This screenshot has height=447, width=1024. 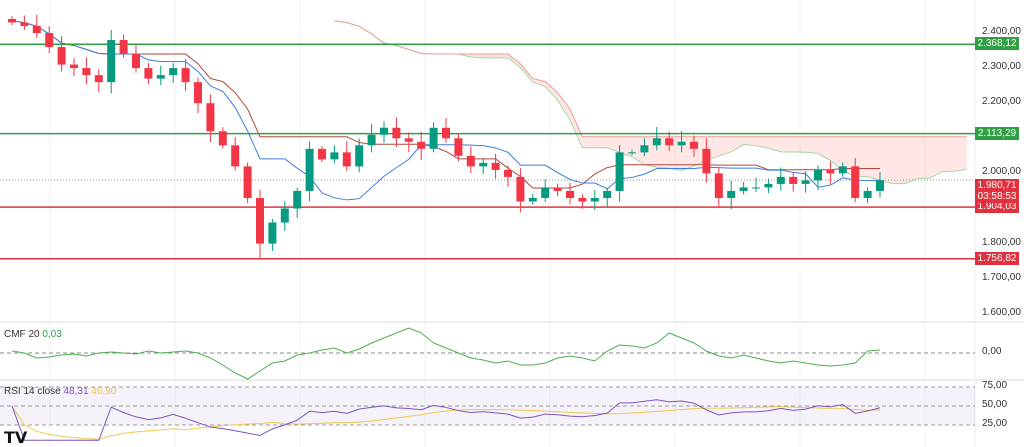 I want to click on level-price-tag: 1.904,03, so click(x=997, y=207).